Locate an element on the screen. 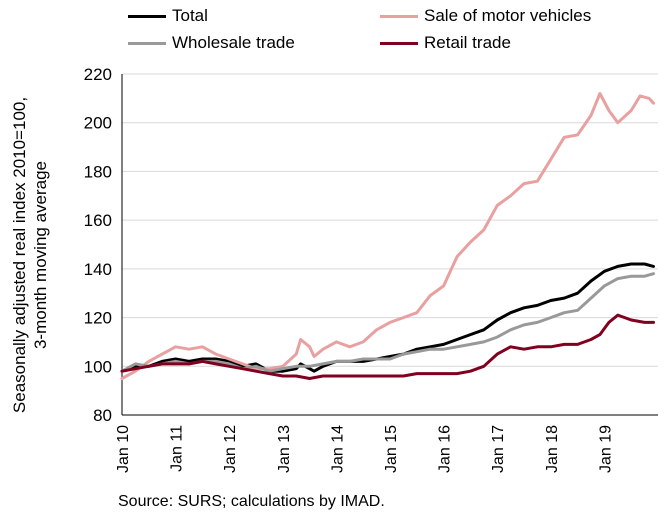  y-tick-label: 220 is located at coordinates (98, 74).